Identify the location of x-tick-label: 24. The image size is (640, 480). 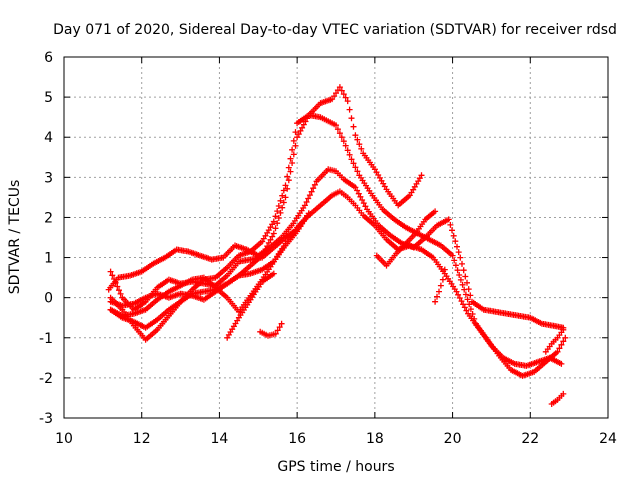
(608, 439).